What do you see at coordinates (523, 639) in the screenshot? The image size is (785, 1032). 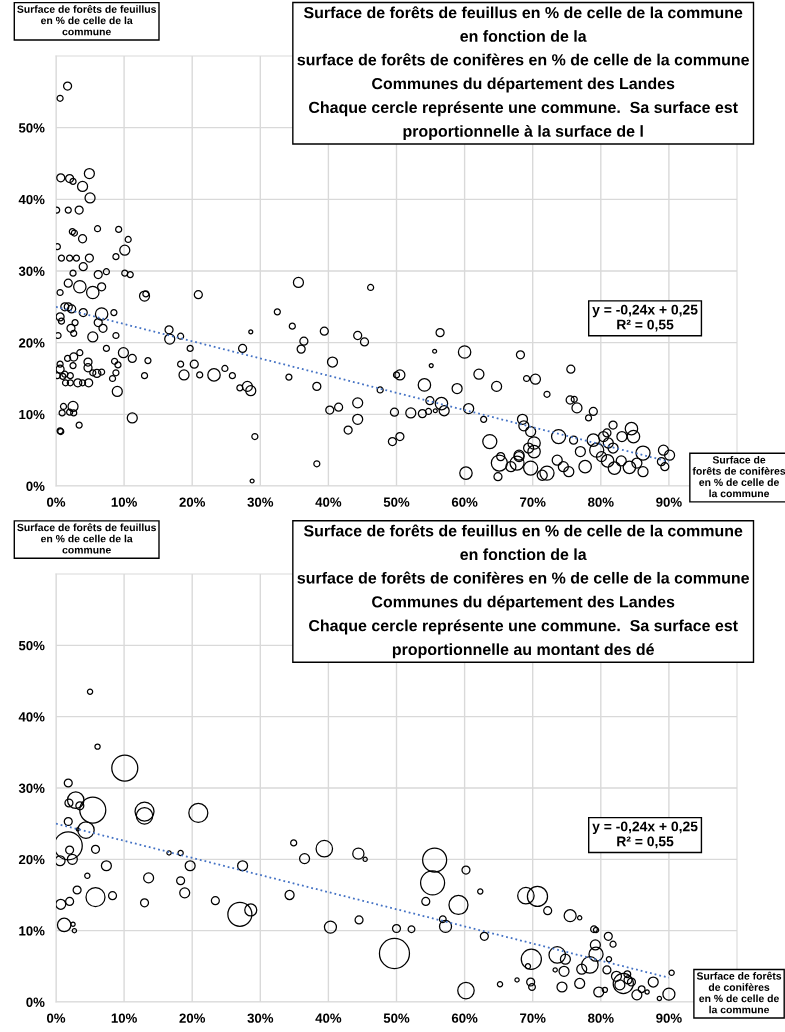 I see `text: Chaque cercle représente une commune. Sa surface est proportionnelle au montant des dé` at bounding box center [523, 639].